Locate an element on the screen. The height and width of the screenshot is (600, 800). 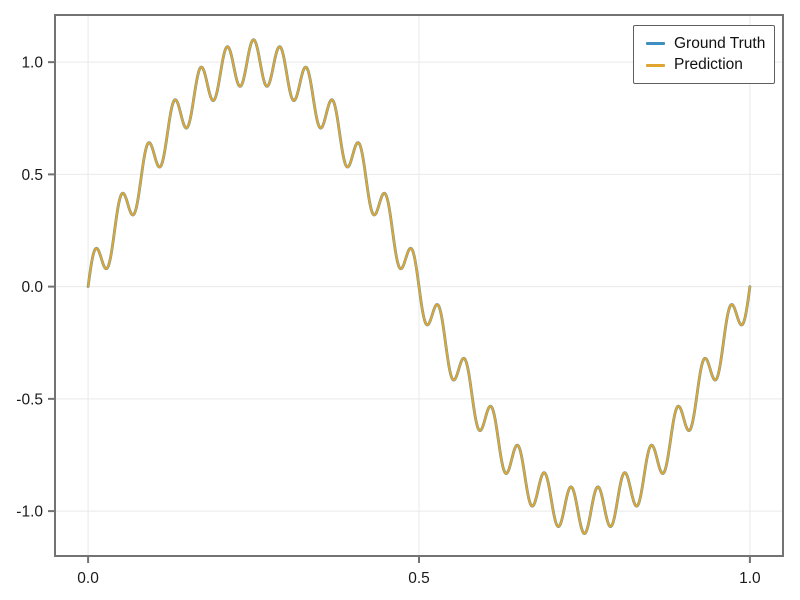
y-tick-label: -1.0 is located at coordinates (29, 512).